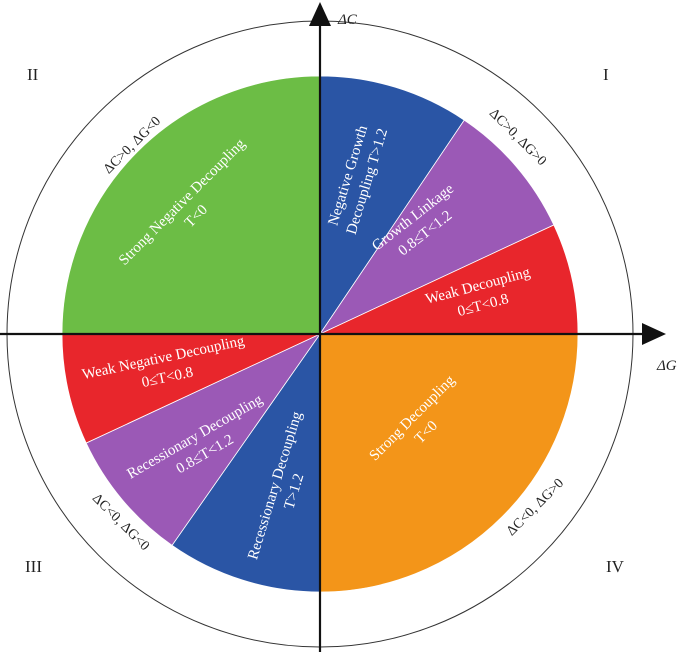 This screenshot has height=652, width=685. What do you see at coordinates (320, 14) in the screenshot?
I see `y-axis-arrowhead` at bounding box center [320, 14].